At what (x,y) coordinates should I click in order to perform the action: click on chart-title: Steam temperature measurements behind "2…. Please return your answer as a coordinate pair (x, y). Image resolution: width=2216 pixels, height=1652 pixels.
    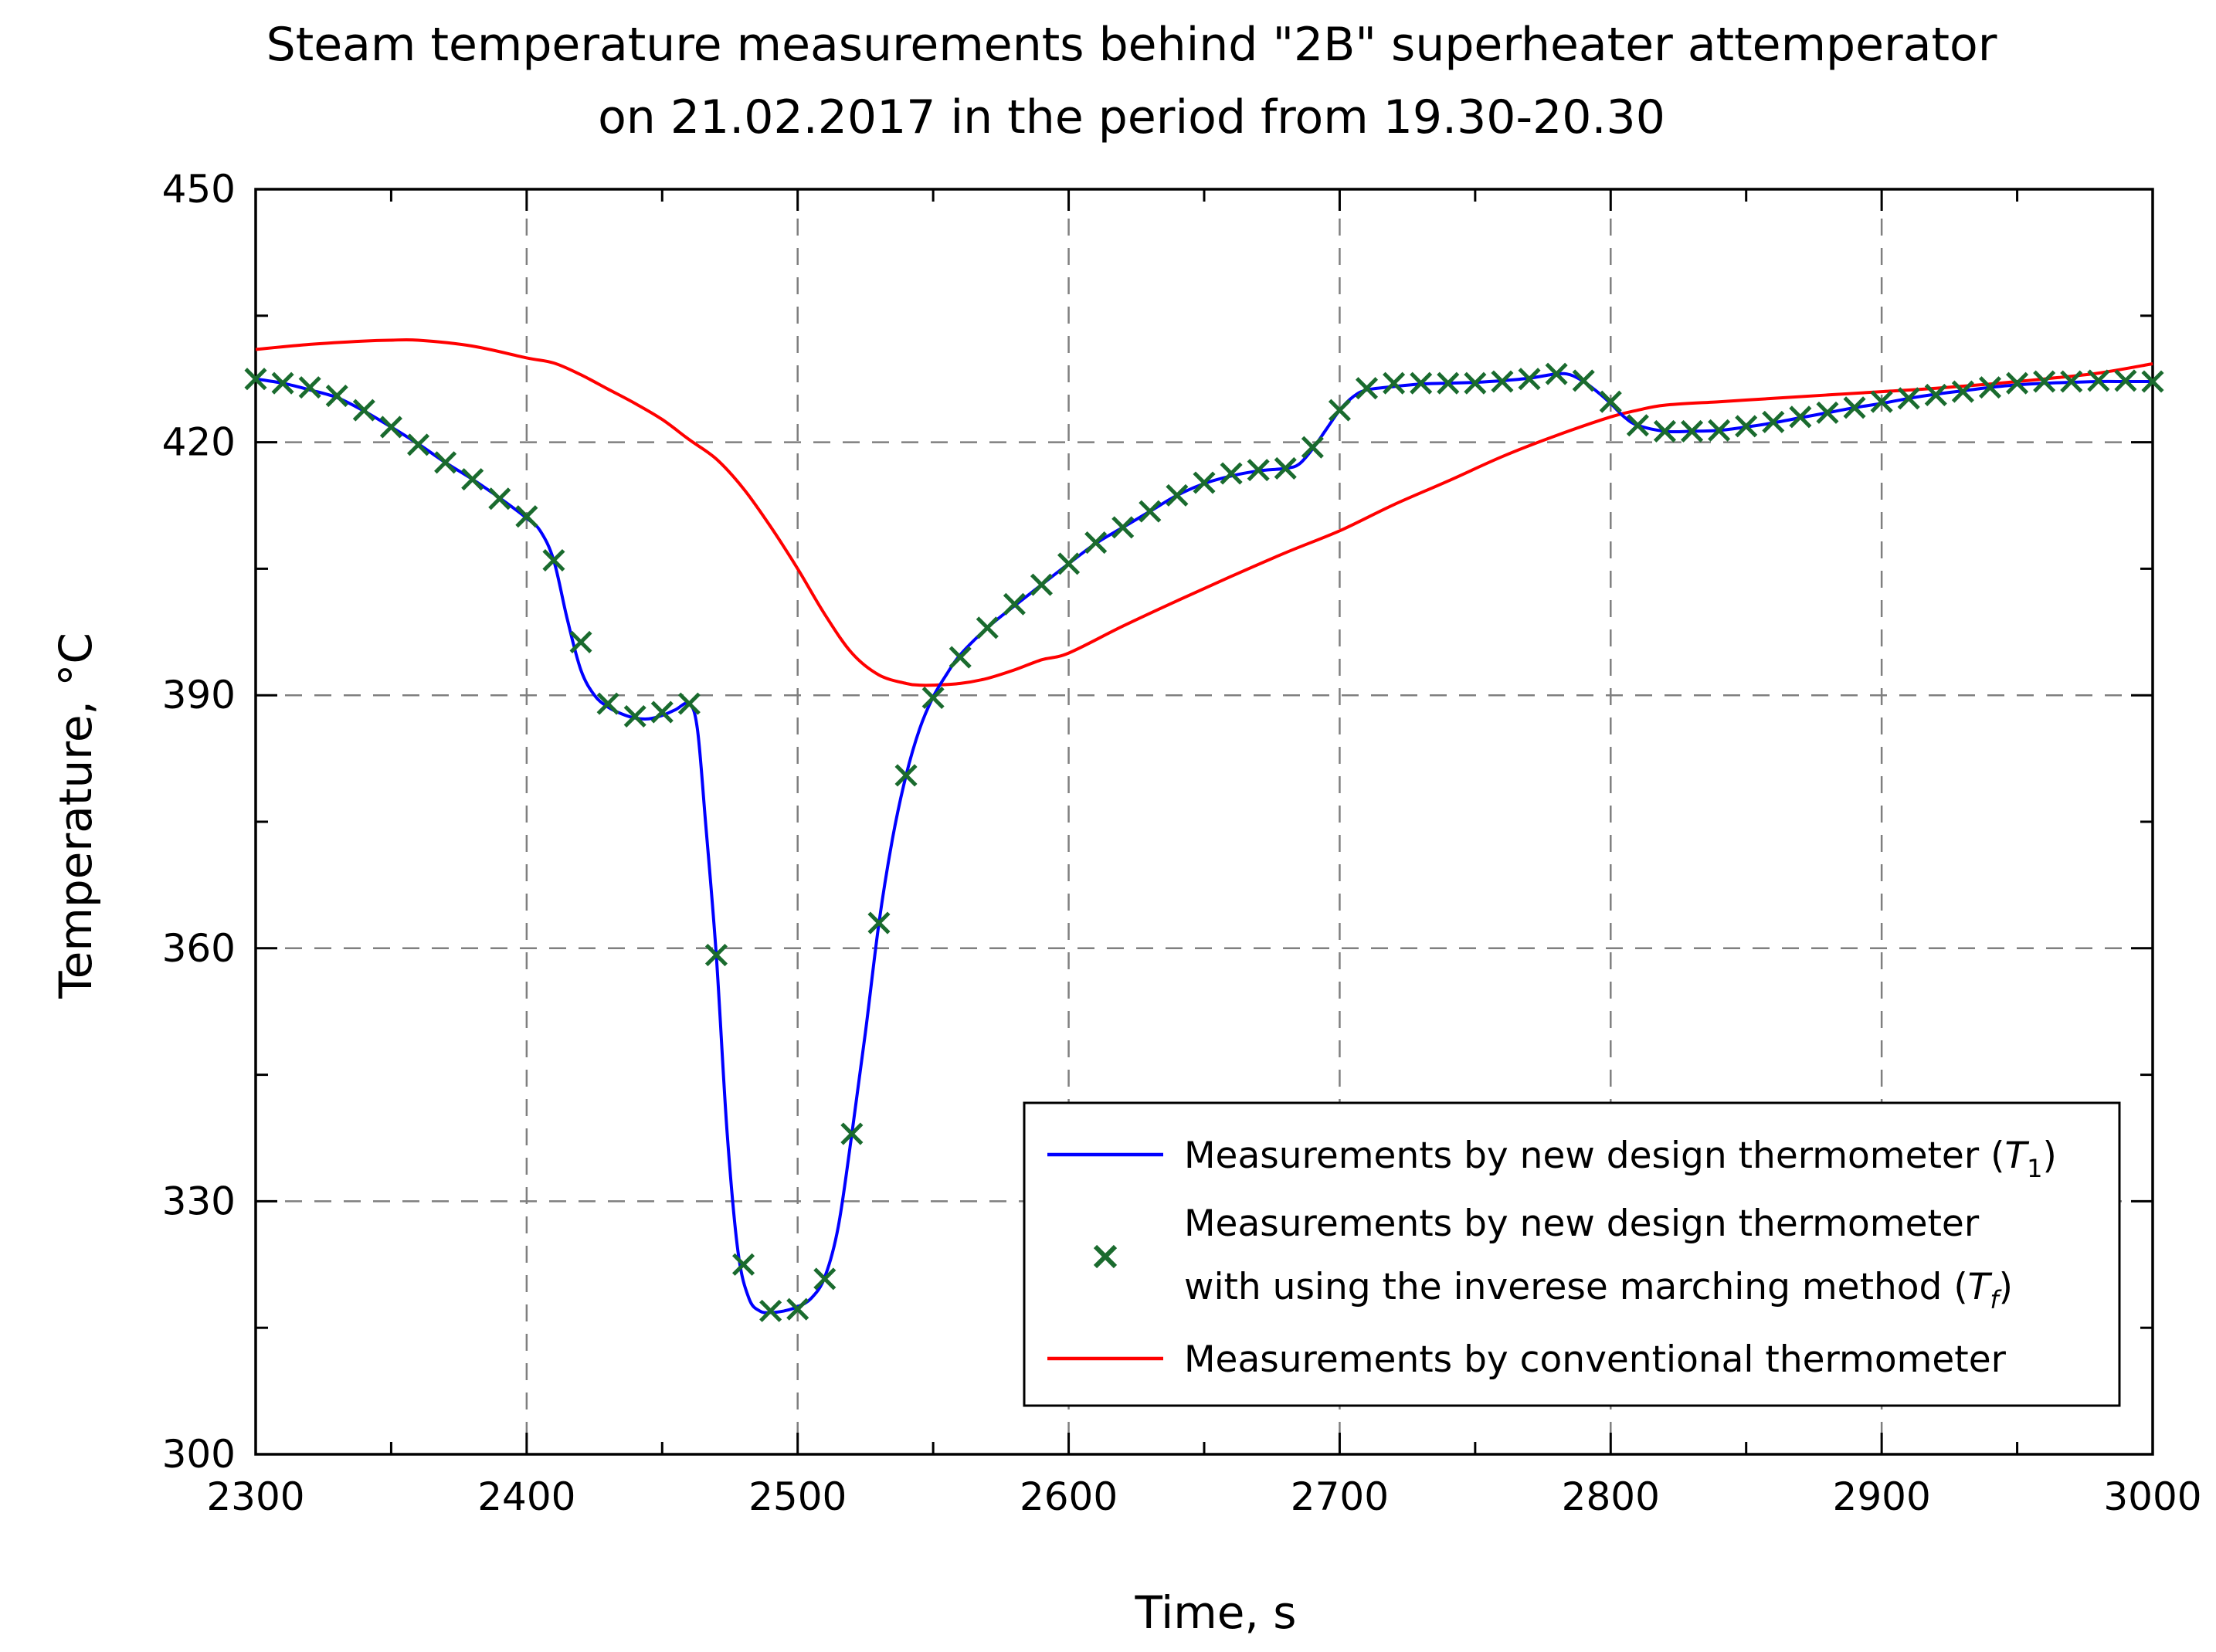
    Looking at the image, I should click on (1131, 45).